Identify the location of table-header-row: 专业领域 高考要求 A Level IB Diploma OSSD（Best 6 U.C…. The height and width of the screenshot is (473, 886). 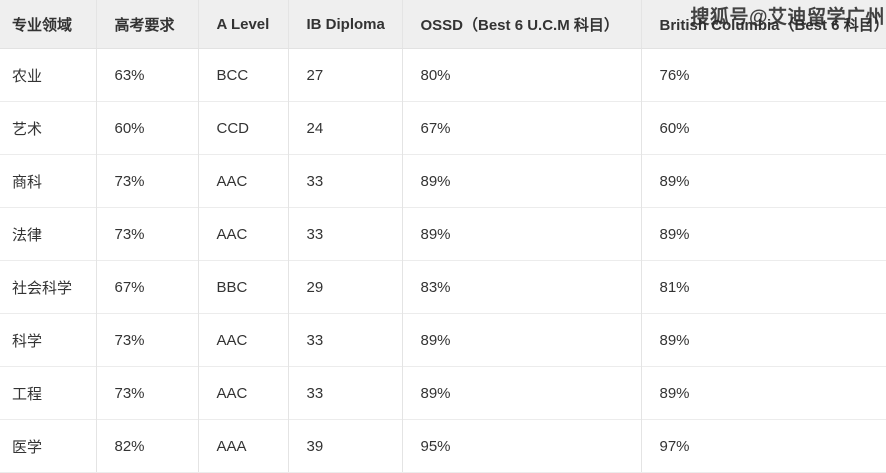
(443, 24).